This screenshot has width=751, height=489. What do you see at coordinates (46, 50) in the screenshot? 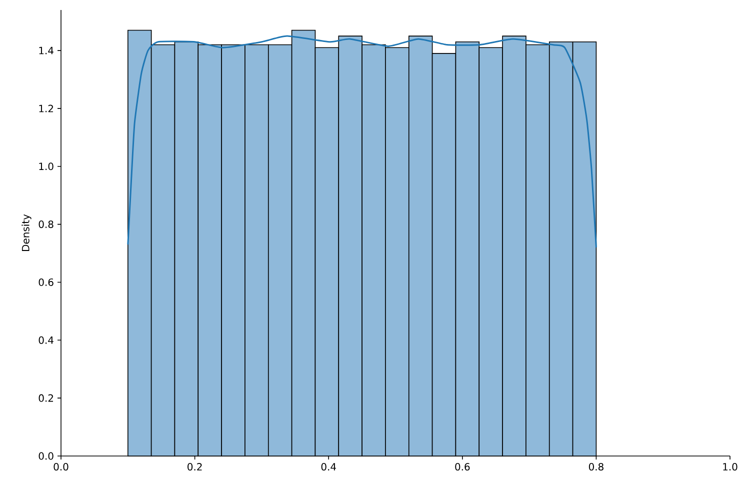
I see `y-tick-label: 1.4` at bounding box center [46, 50].